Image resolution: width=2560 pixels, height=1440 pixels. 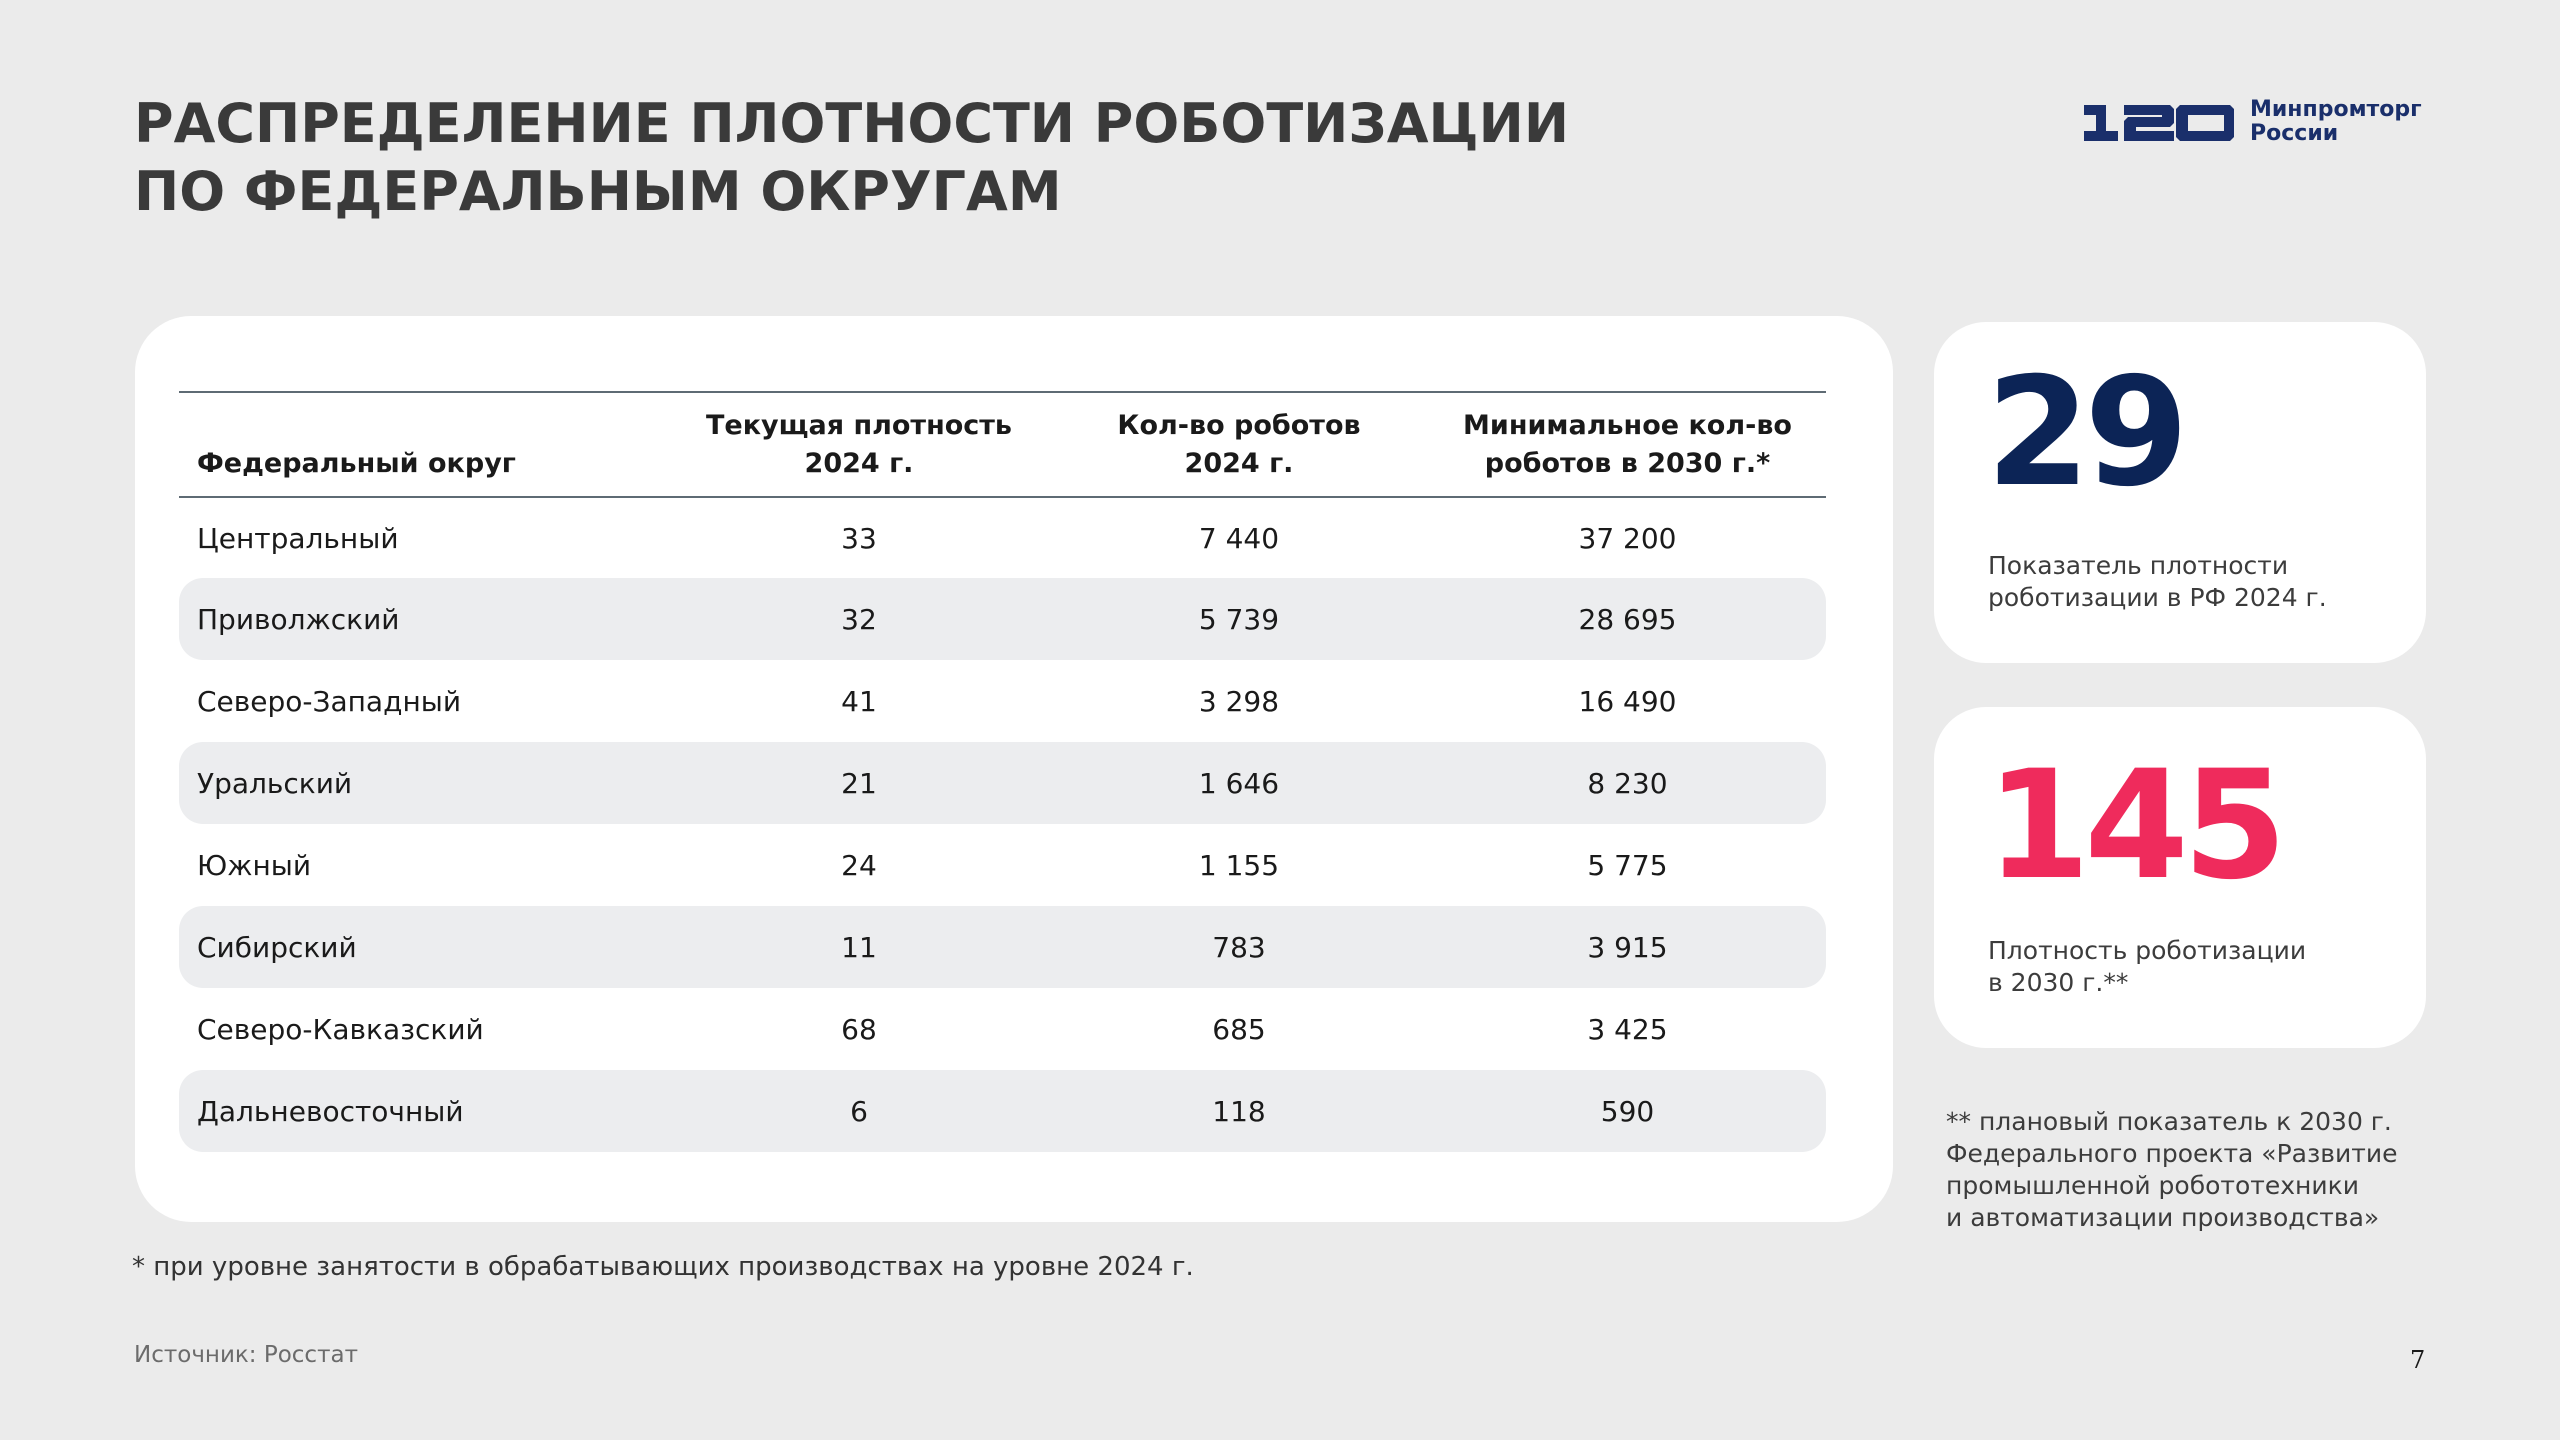 I want to click on footnote-line: и автоматизации производства», so click(x=2163, y=1217).